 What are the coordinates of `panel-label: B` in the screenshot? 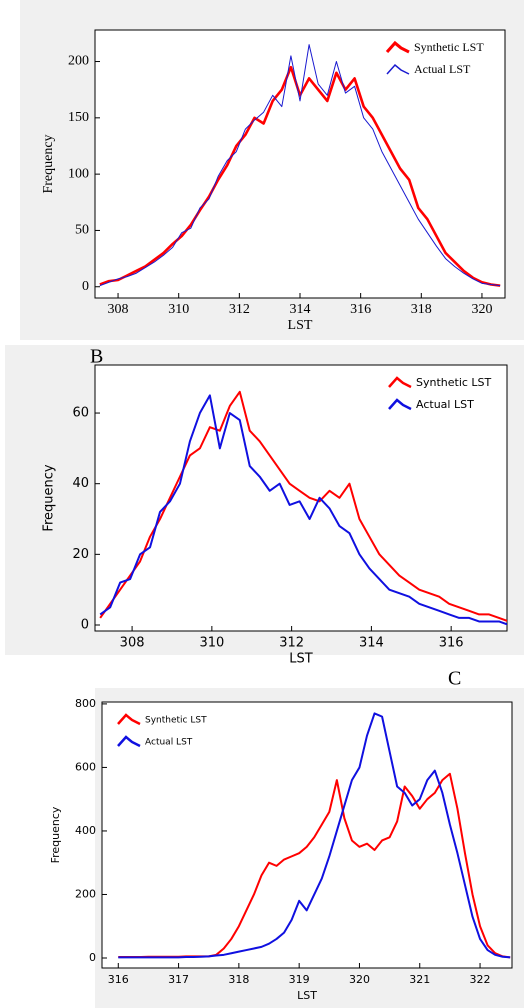 It's located at (96, 357).